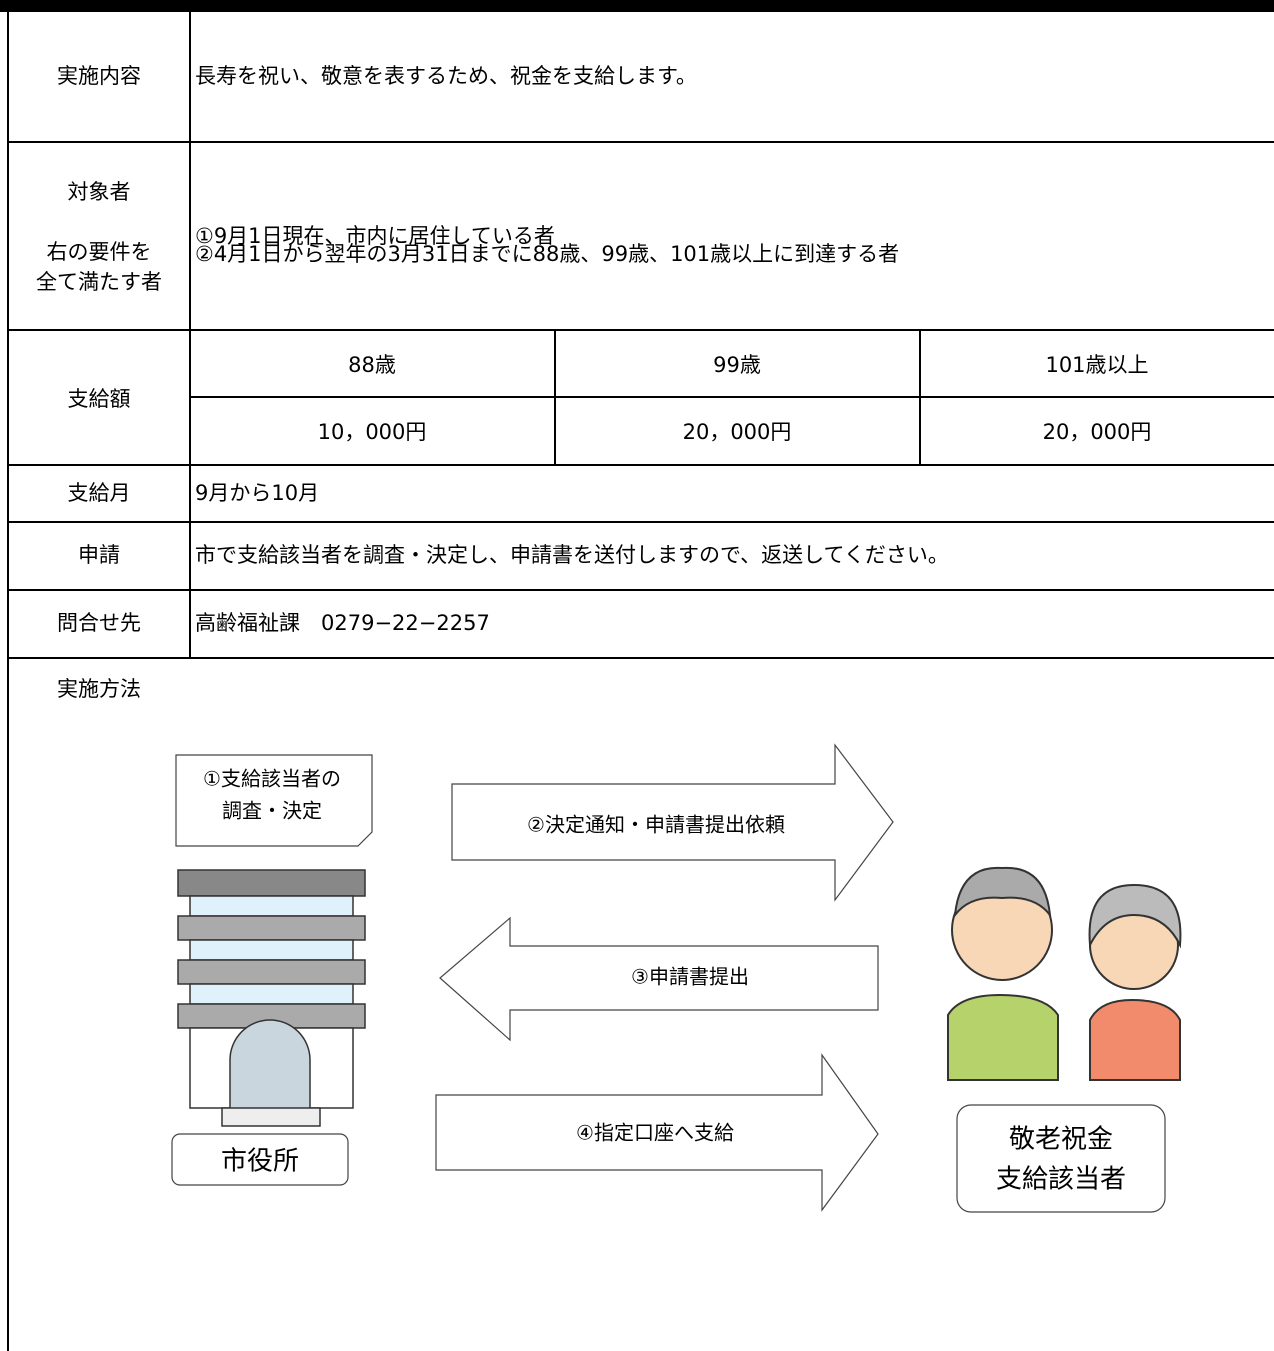 The image size is (1274, 1351). Describe the element at coordinates (272, 779) in the screenshot. I see `memo-text: ①支給該当者の` at that location.